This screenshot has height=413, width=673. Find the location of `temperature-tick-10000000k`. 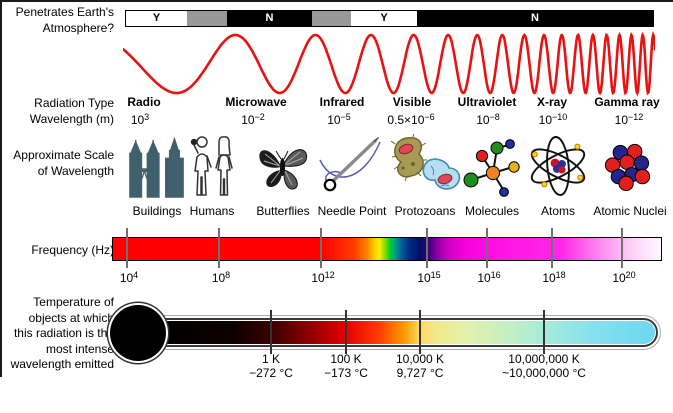

temperature-tick-10000000k is located at coordinates (544, 332).